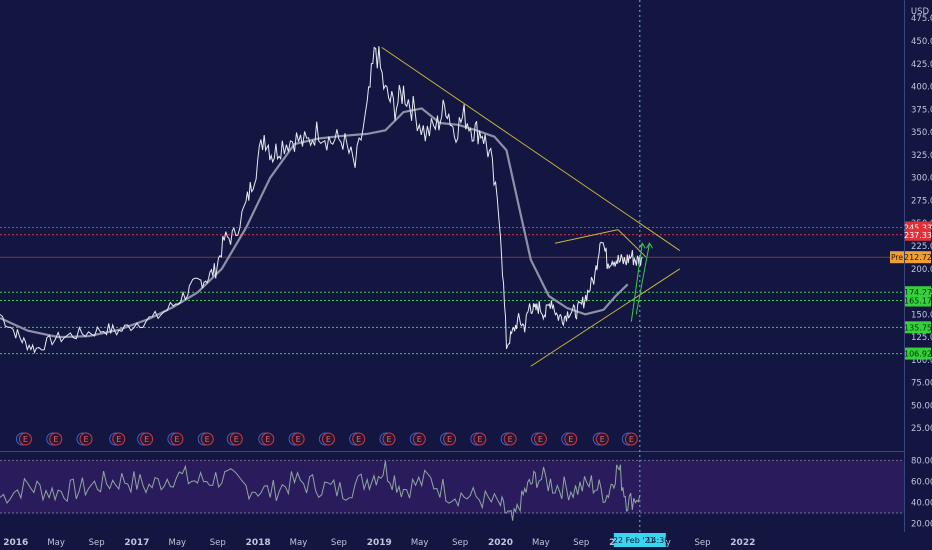 Image resolution: width=932 pixels, height=550 pixels. Describe the element at coordinates (136, 543) in the screenshot. I see `time-tick-label: 2017` at that location.